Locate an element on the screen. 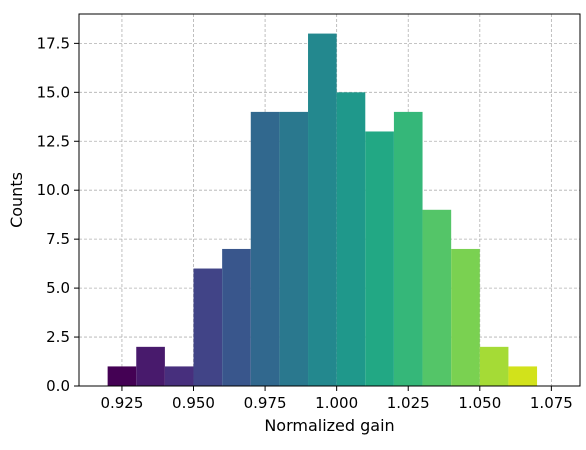  x-tick-label: 1.075 is located at coordinates (551, 403).